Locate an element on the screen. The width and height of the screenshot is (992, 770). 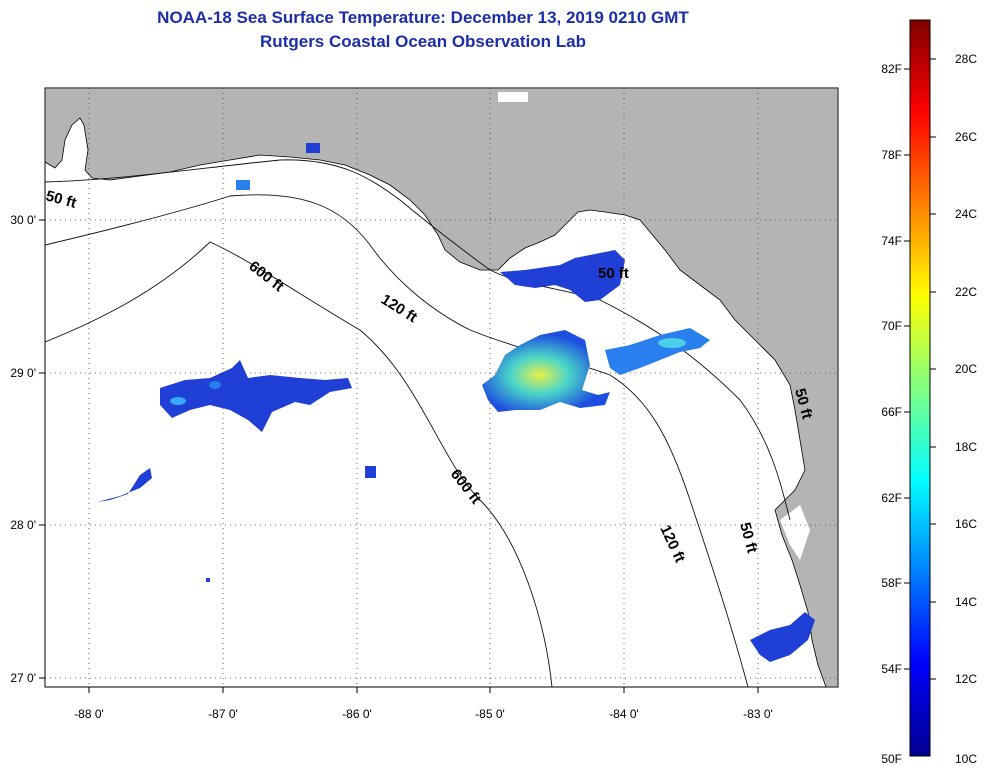
colorbar-c-label: 14C is located at coordinates (966, 602).